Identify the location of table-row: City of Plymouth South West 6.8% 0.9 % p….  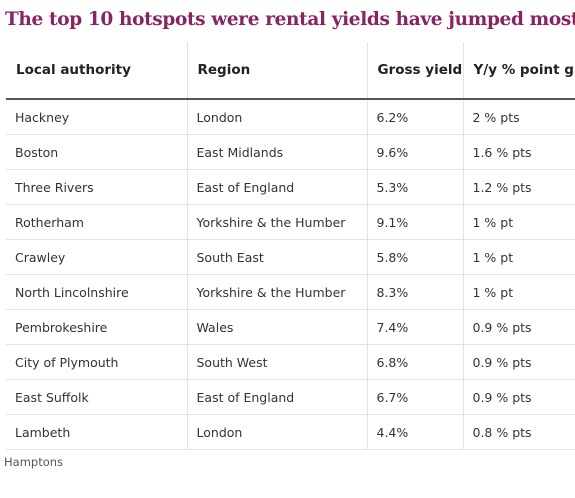
(290, 362).